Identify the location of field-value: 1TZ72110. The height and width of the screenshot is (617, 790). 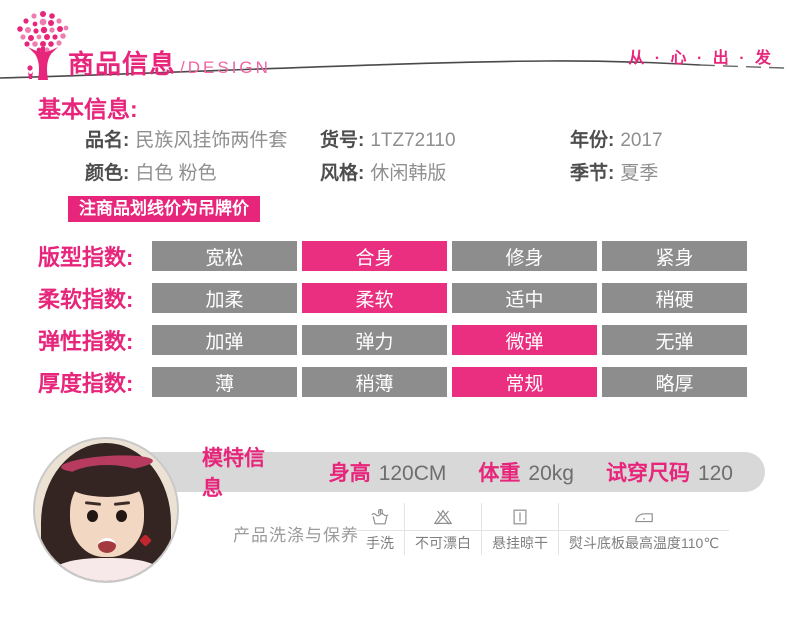
(413, 140).